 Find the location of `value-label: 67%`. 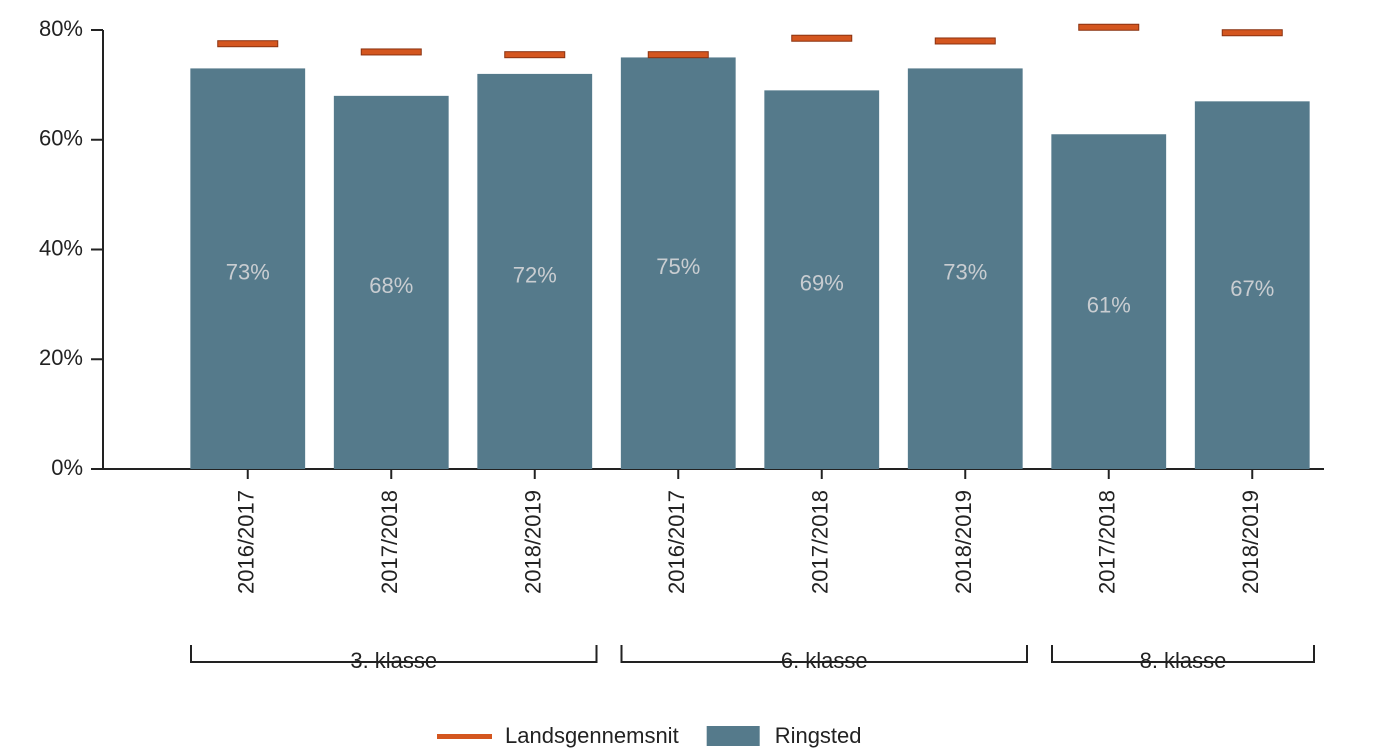

value-label: 67% is located at coordinates (1252, 288).